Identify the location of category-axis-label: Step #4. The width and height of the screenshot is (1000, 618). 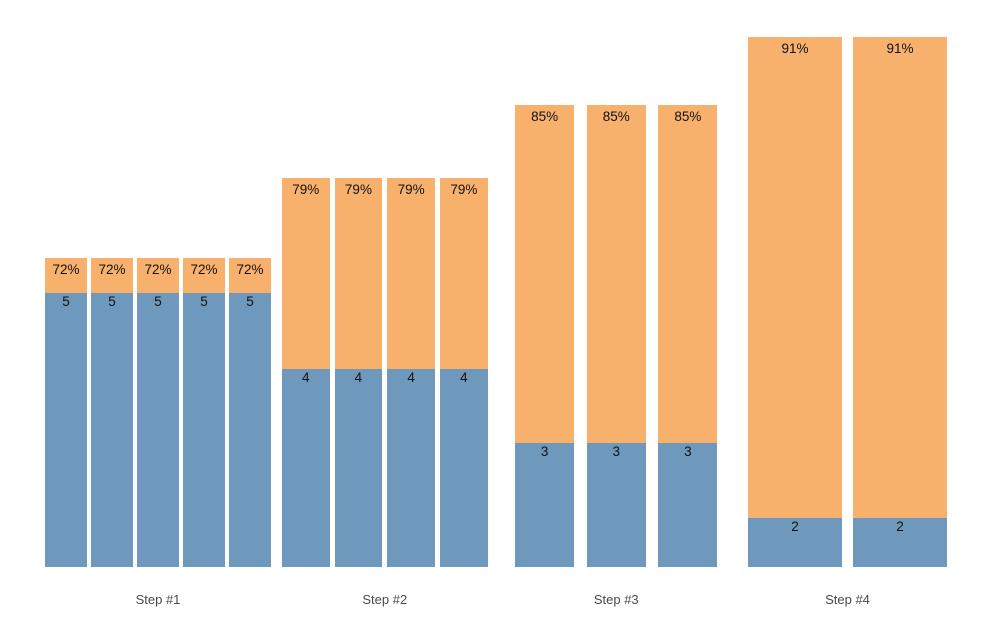
(847, 599).